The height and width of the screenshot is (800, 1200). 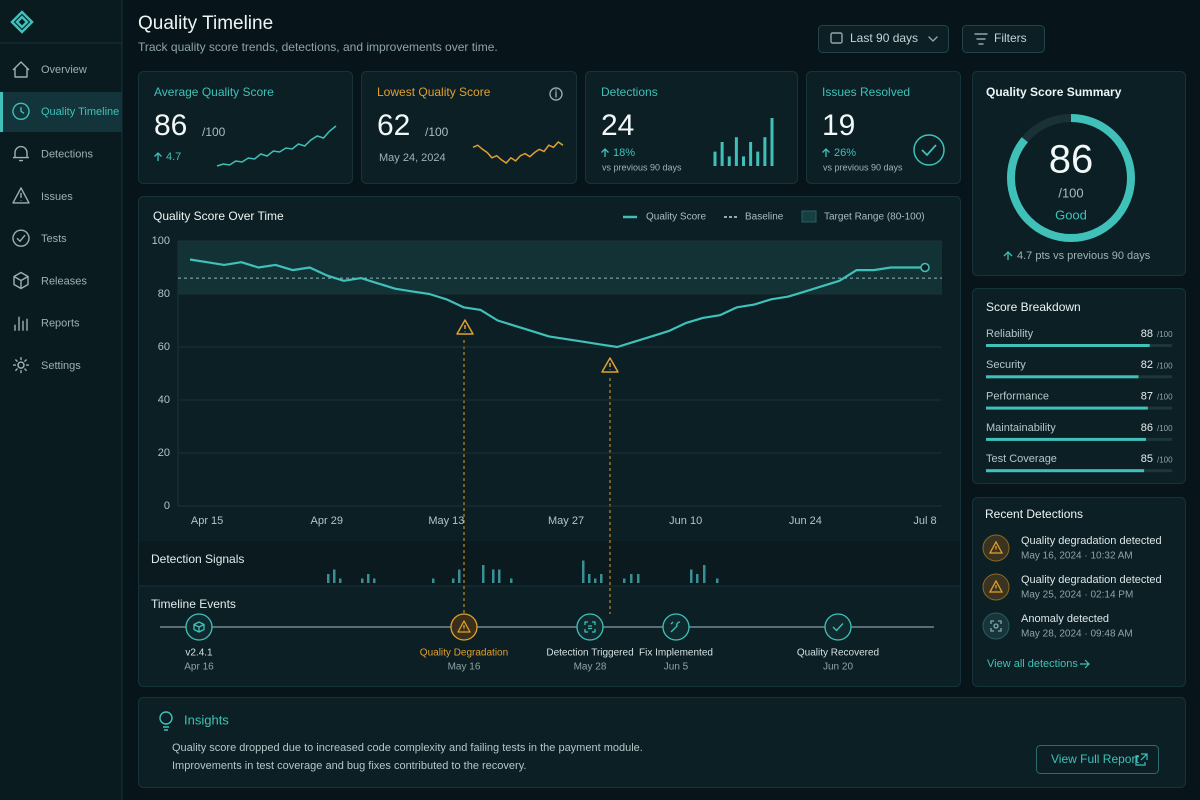 I want to click on kpi-label: Issues Resolved, so click(x=866, y=92).